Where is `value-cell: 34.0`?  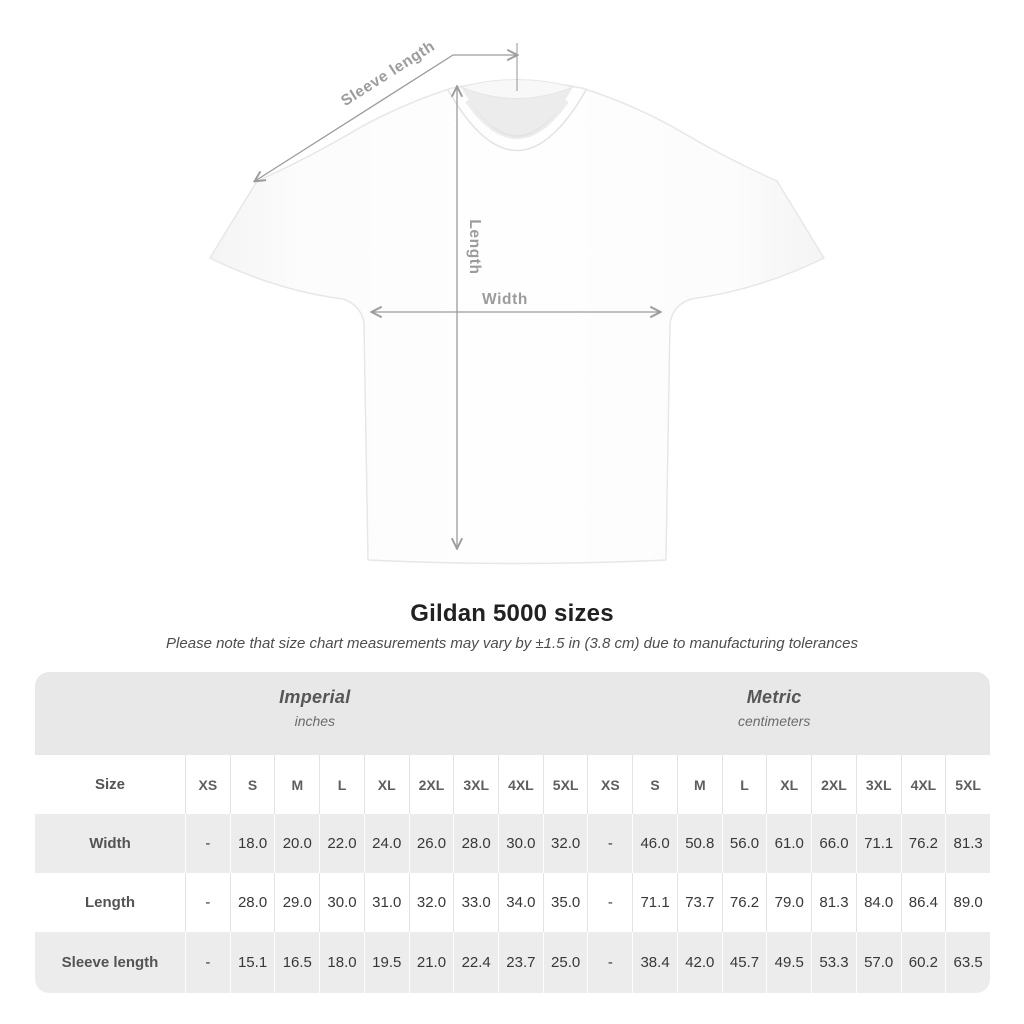
value-cell: 34.0 is located at coordinates (520, 902).